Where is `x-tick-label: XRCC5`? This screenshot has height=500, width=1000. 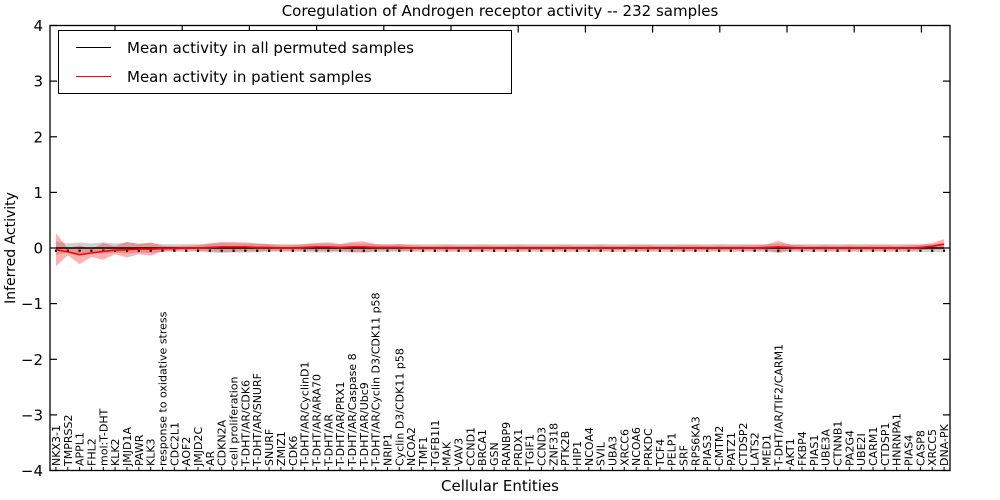 x-tick-label: XRCC5 is located at coordinates (932, 447).